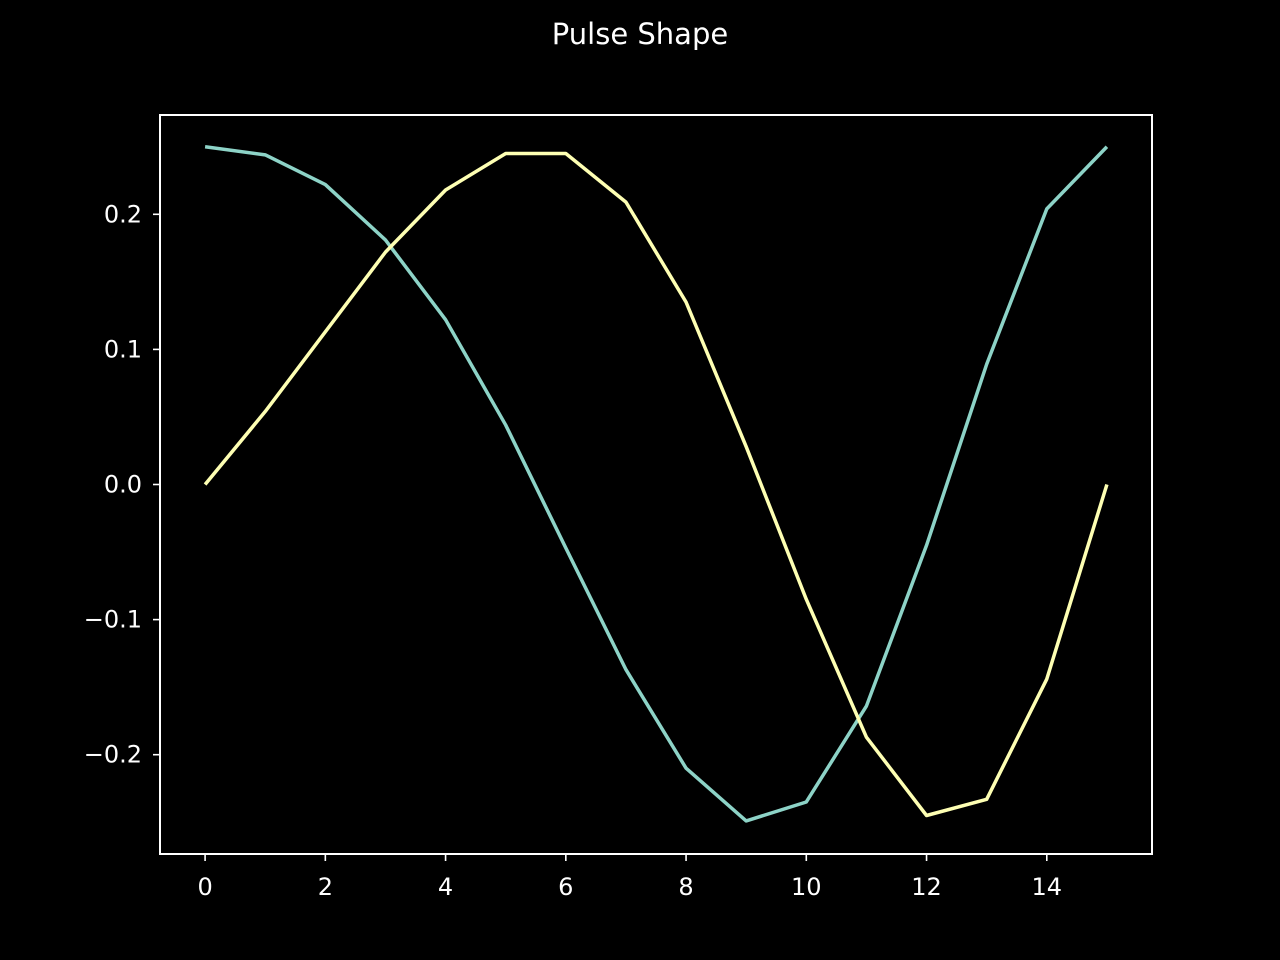 Image resolution: width=1280 pixels, height=960 pixels. Describe the element at coordinates (445, 887) in the screenshot. I see `x-tick-label: 4` at that location.